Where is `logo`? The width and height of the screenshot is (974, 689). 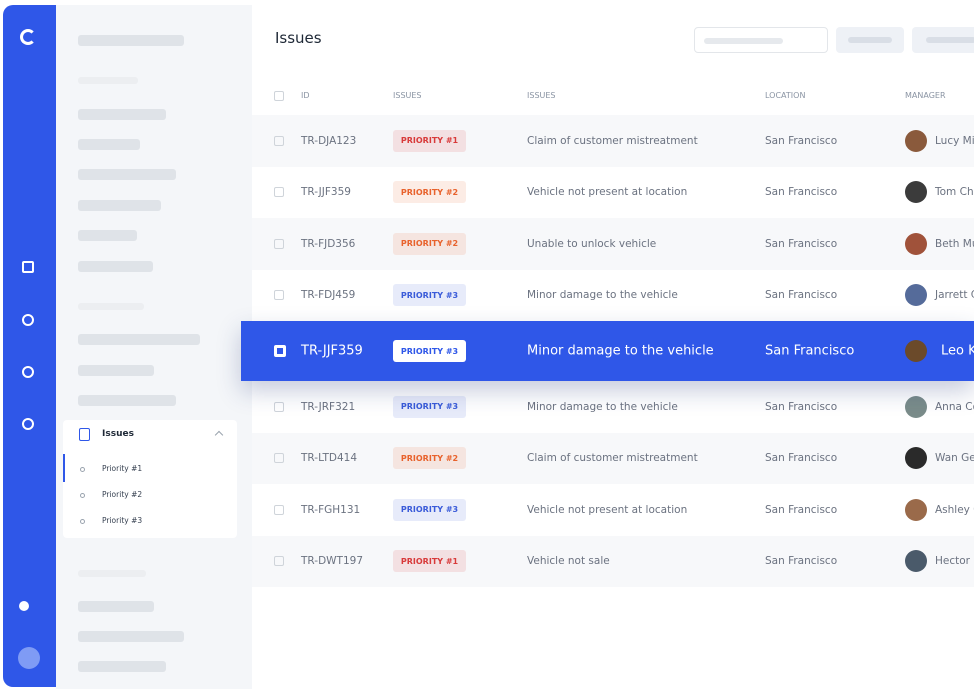 logo is located at coordinates (28, 37).